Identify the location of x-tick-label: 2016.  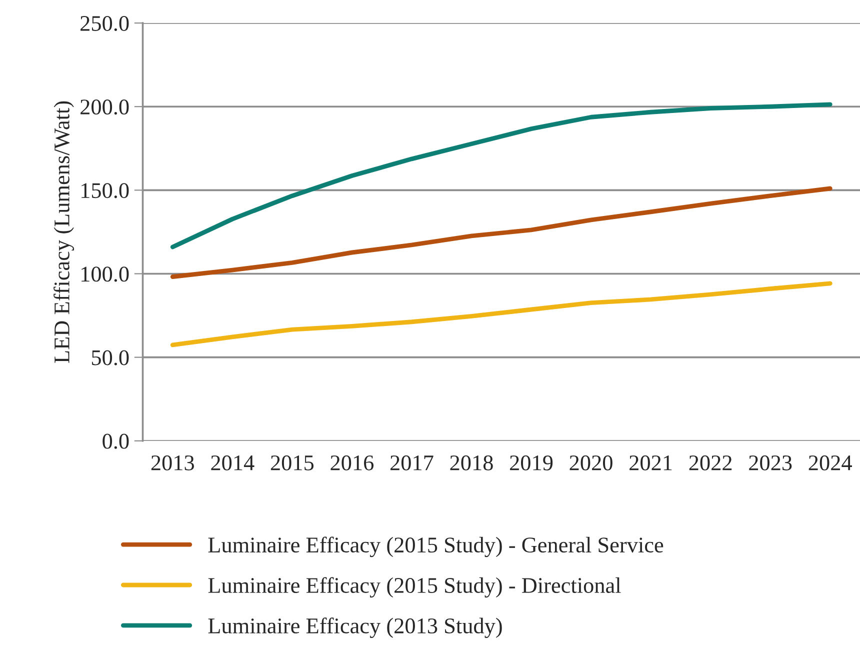
(352, 462).